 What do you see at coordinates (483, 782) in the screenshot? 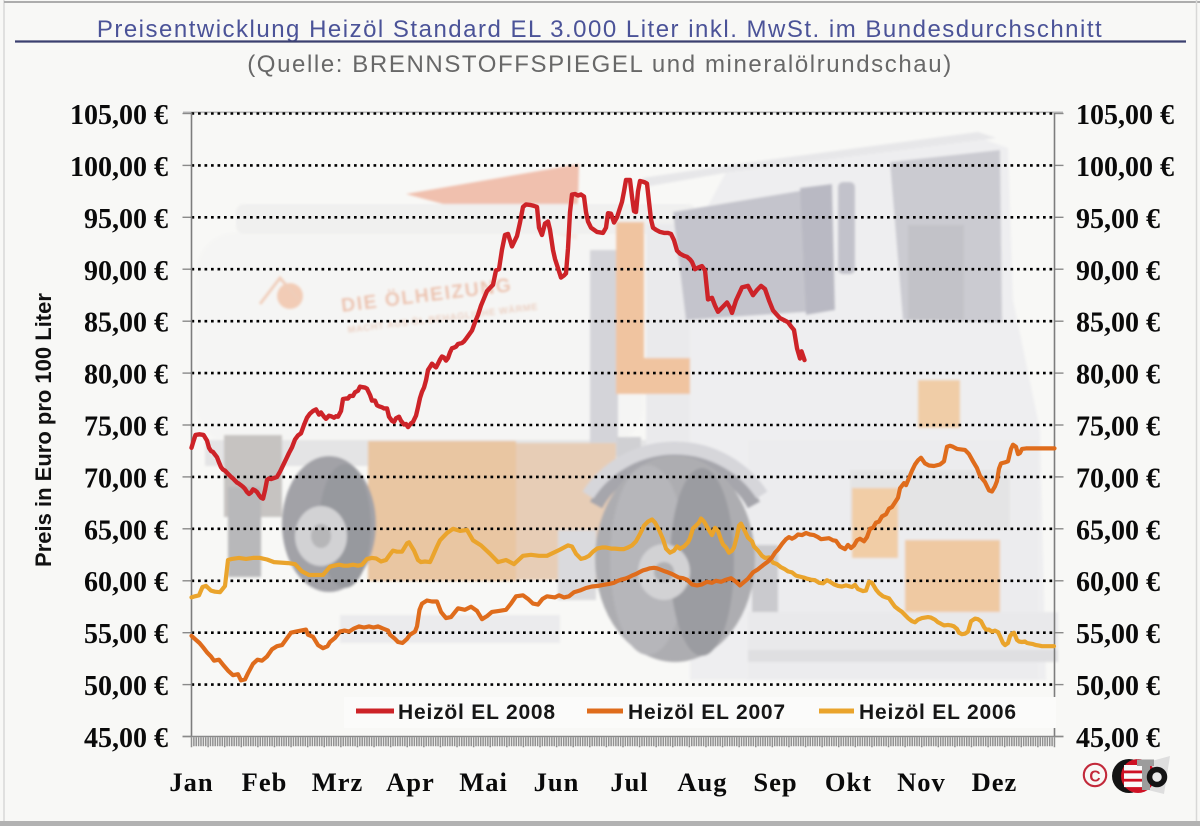
I see `svg-text: Mai` at bounding box center [483, 782].